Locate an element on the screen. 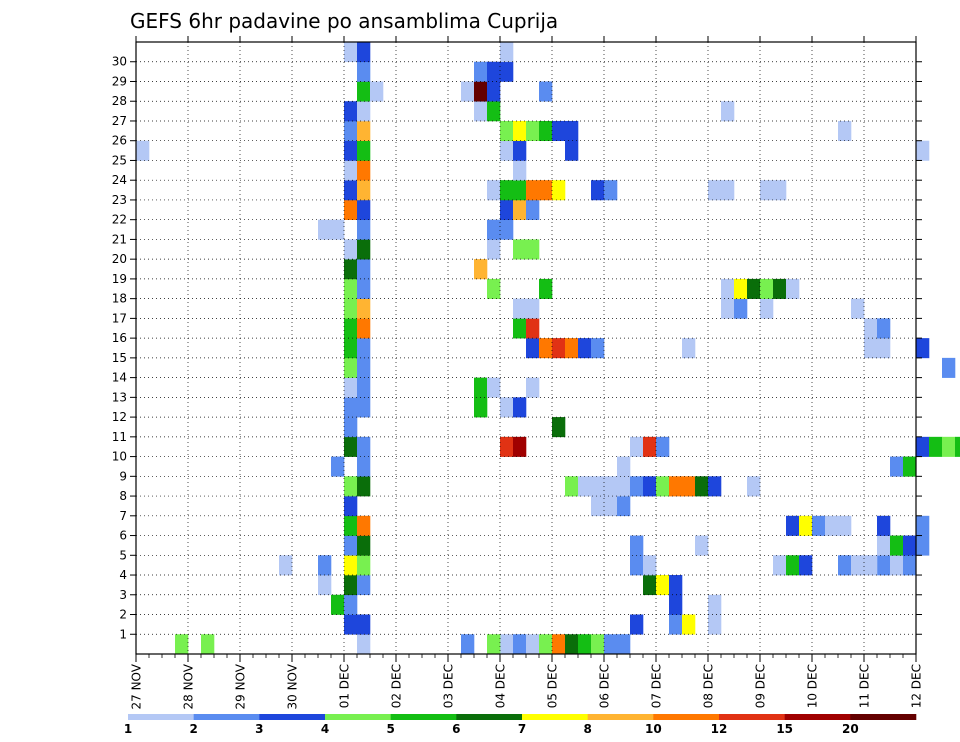 This screenshot has height=742, width=960. x-tick-label: 02 DEC is located at coordinates (397, 686).